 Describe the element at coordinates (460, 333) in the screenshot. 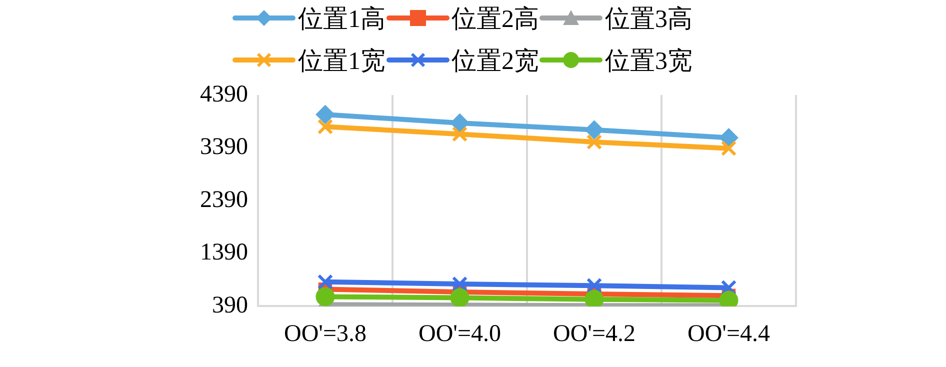

I see `x-tick-label: OO'=4.0` at that location.